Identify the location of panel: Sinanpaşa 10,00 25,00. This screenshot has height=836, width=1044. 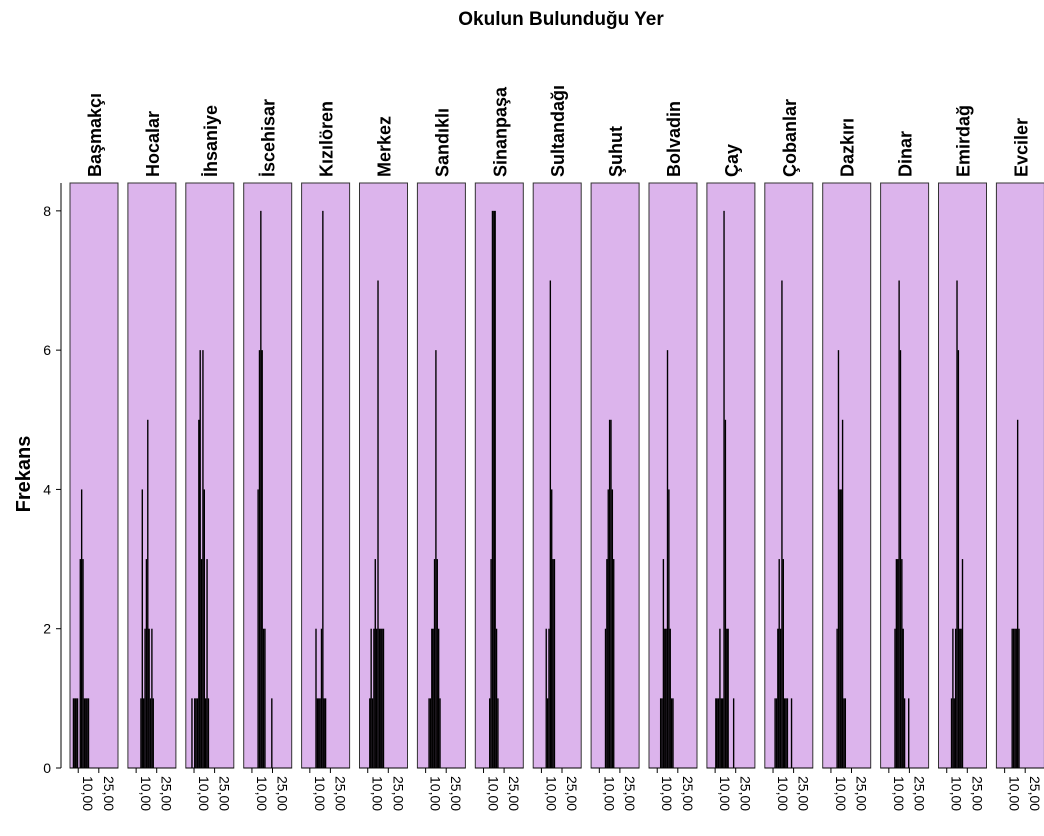
(499, 448).